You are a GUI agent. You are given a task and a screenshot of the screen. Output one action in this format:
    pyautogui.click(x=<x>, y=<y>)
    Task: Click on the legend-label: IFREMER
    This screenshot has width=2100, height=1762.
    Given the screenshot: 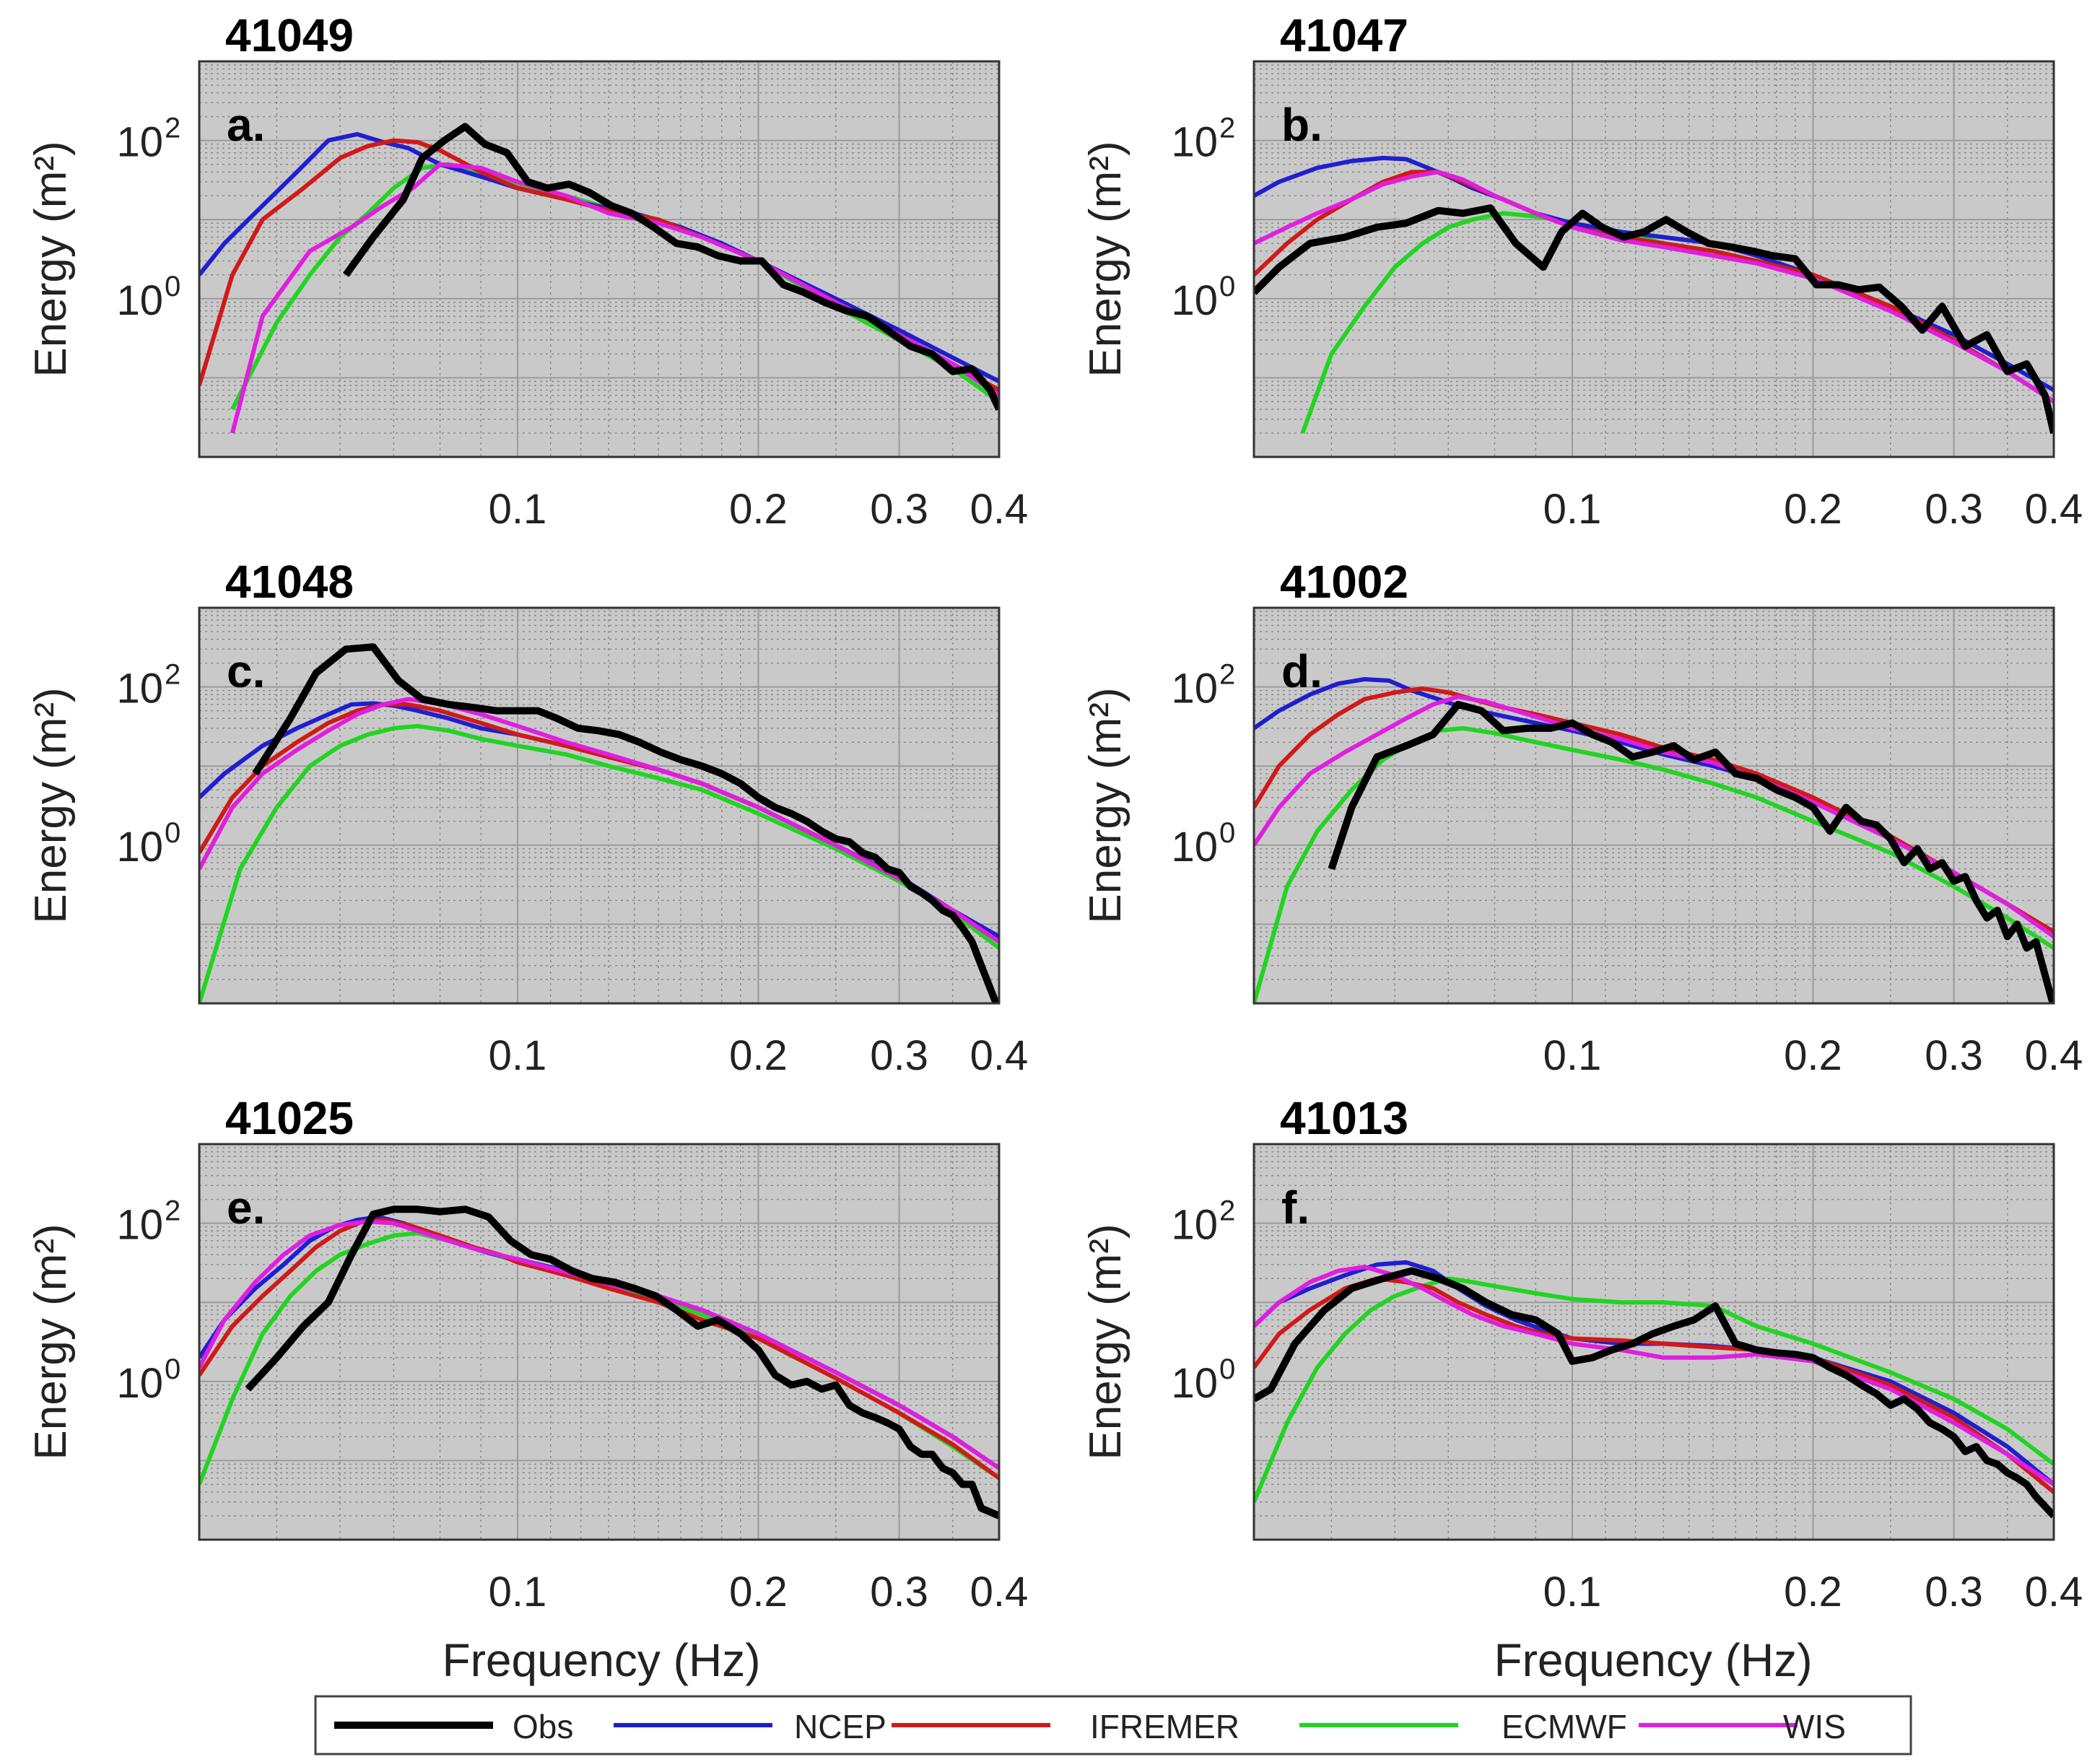 What is the action you would take?
    pyautogui.click(x=1164, y=1726)
    